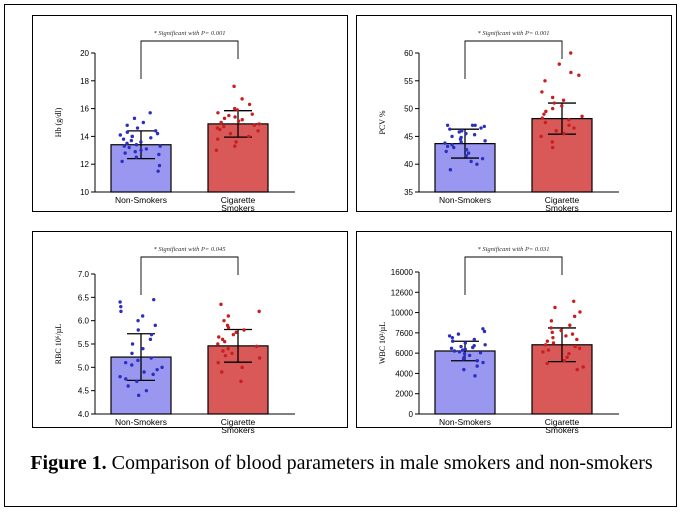  Describe the element at coordinates (382, 343) in the screenshot. I see `y-axis-label: WBC 10³/µL` at that location.